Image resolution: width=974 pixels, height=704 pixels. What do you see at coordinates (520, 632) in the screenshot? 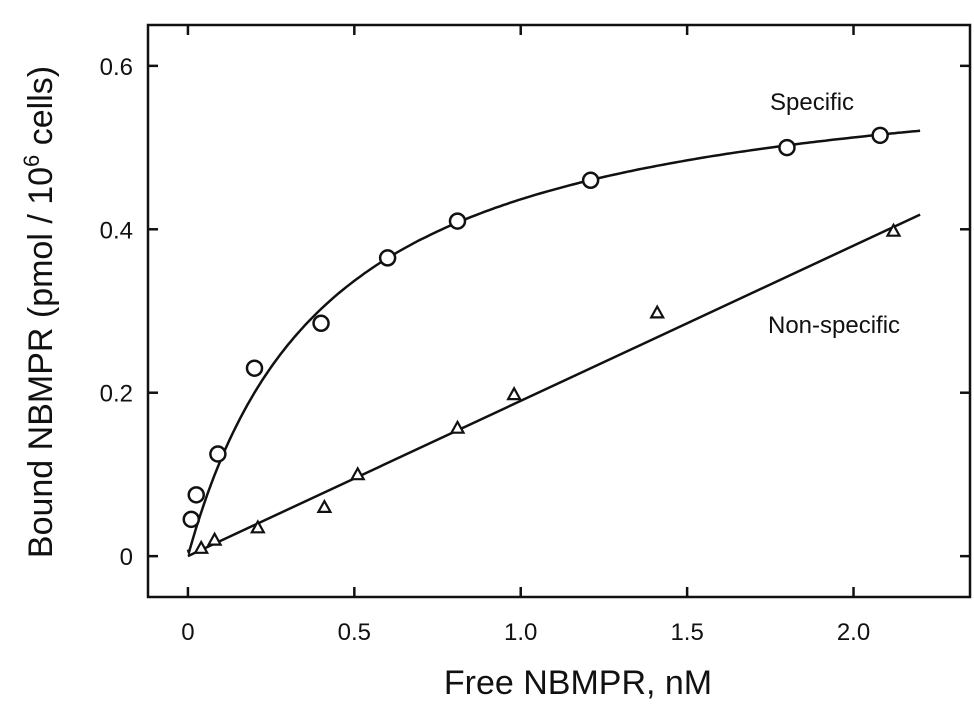
I see `x-tick-label: 1.0` at bounding box center [520, 632].